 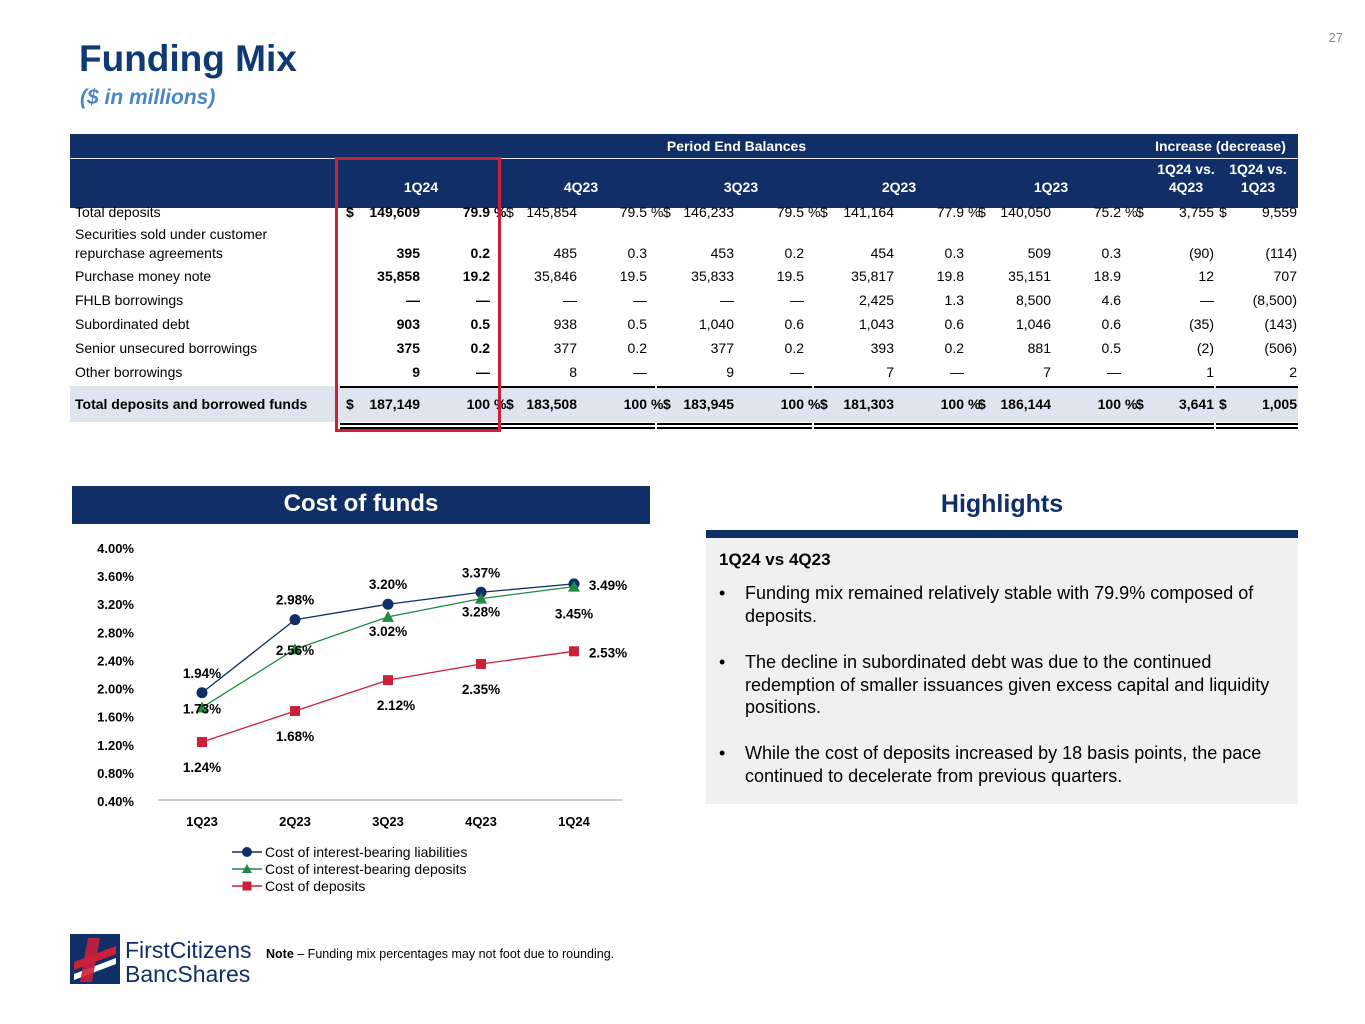 What do you see at coordinates (1196, 212) in the screenshot?
I see `table-change: 3,755` at bounding box center [1196, 212].